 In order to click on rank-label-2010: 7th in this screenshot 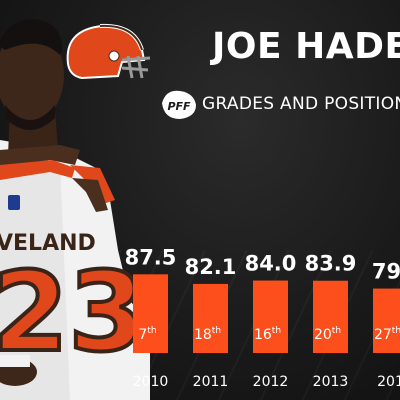, I will do `click(147, 334)`.